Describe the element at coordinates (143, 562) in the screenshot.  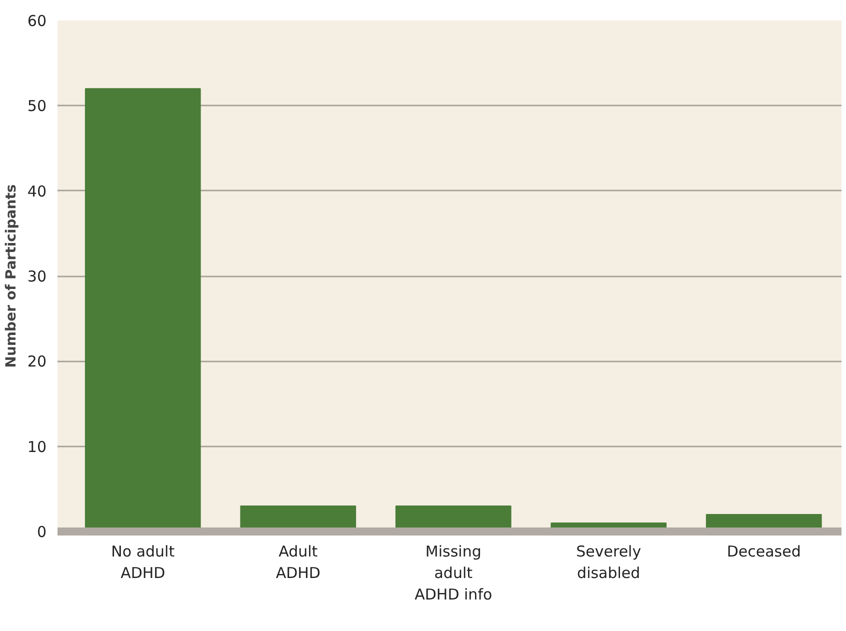
I see `x-tick-label: No adult ADHD` at that location.